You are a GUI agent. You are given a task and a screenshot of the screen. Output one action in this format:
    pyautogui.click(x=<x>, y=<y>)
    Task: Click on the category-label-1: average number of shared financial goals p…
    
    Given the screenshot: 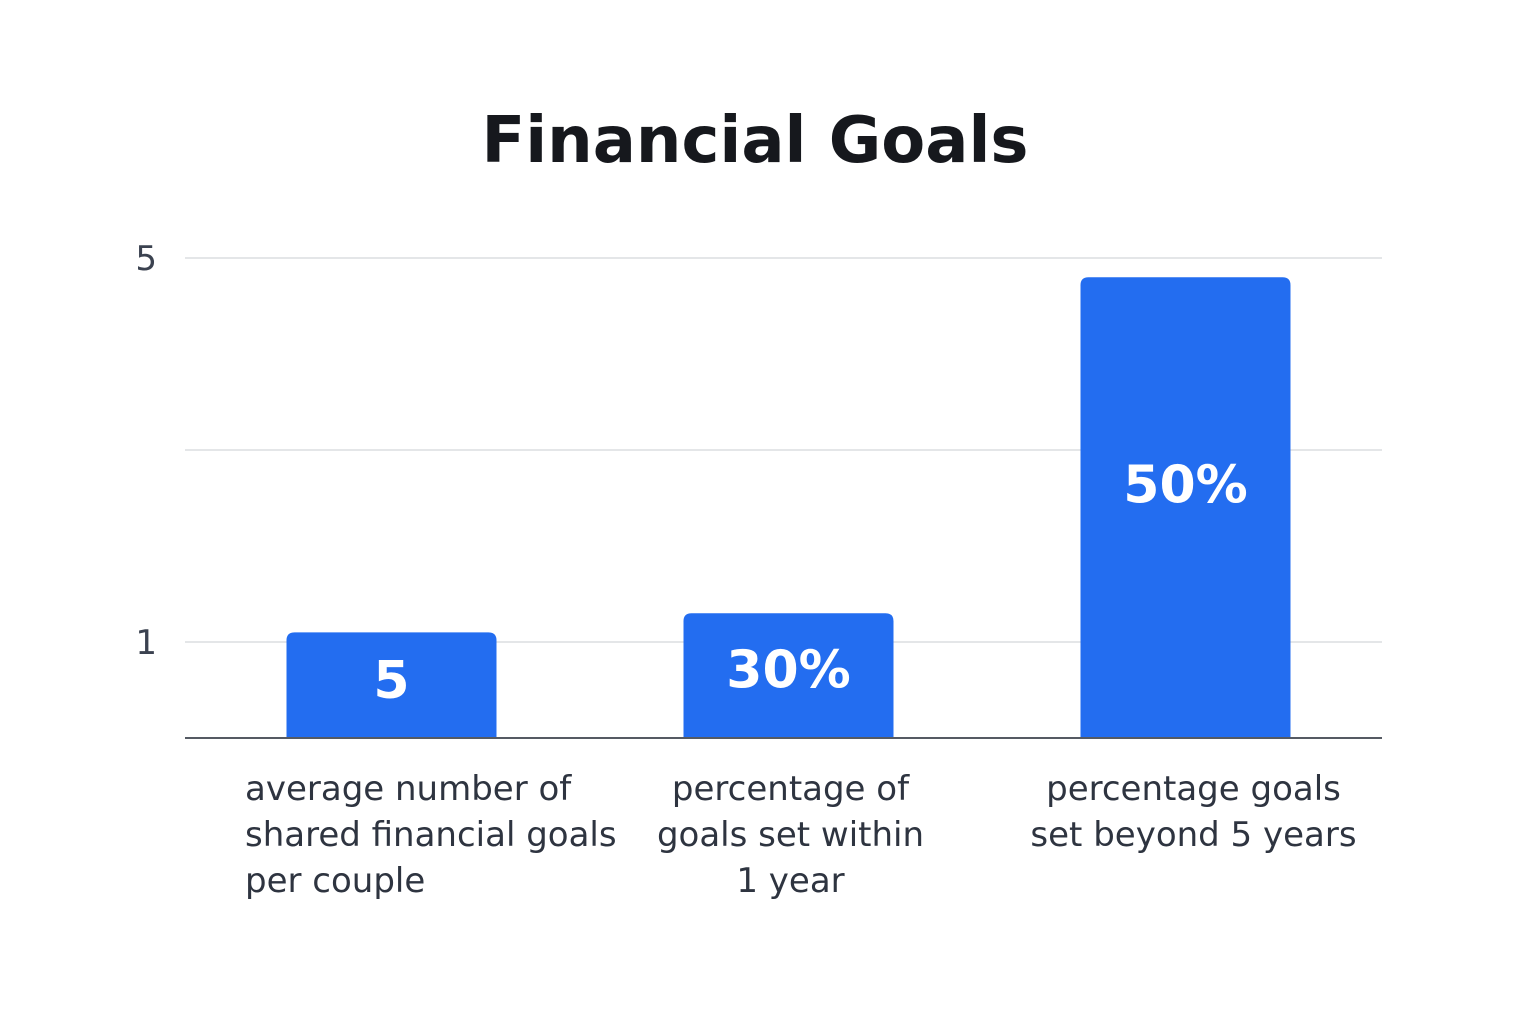 What is the action you would take?
    pyautogui.click(x=431, y=835)
    